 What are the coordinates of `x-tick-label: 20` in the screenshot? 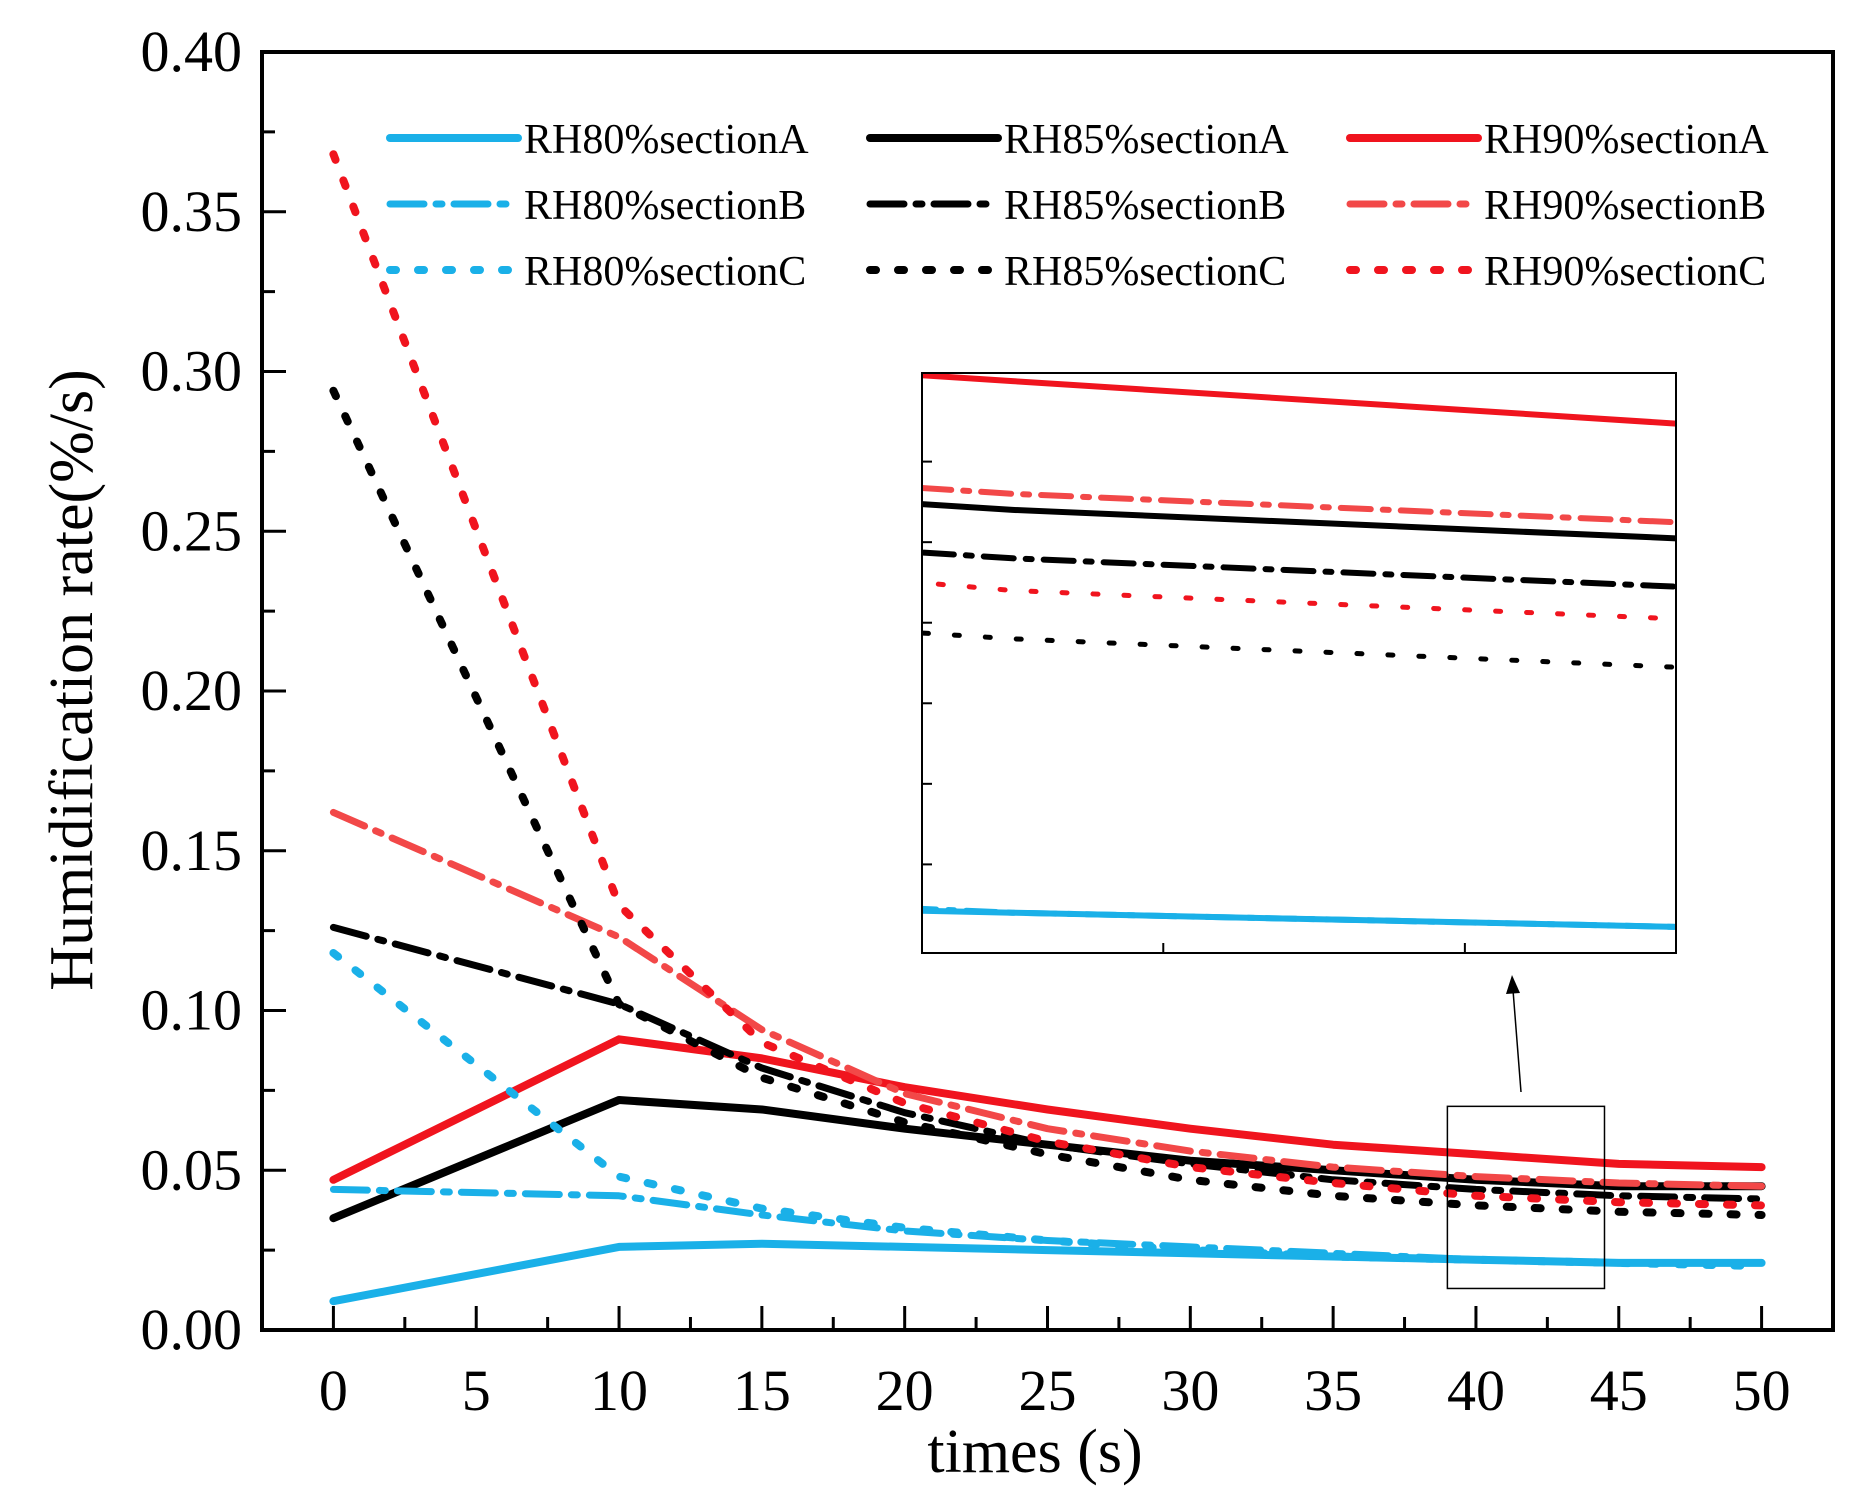 It's located at (905, 1390).